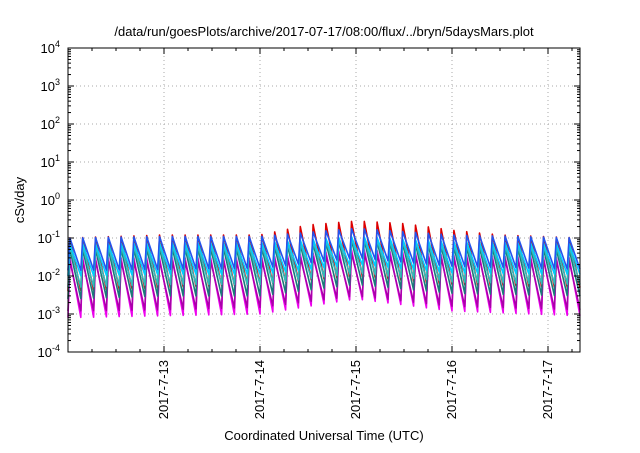 Image resolution: width=640 pixels, height=453 pixels. Describe the element at coordinates (259, 389) in the screenshot. I see `x-tick-label: 2017-7-14` at that location.